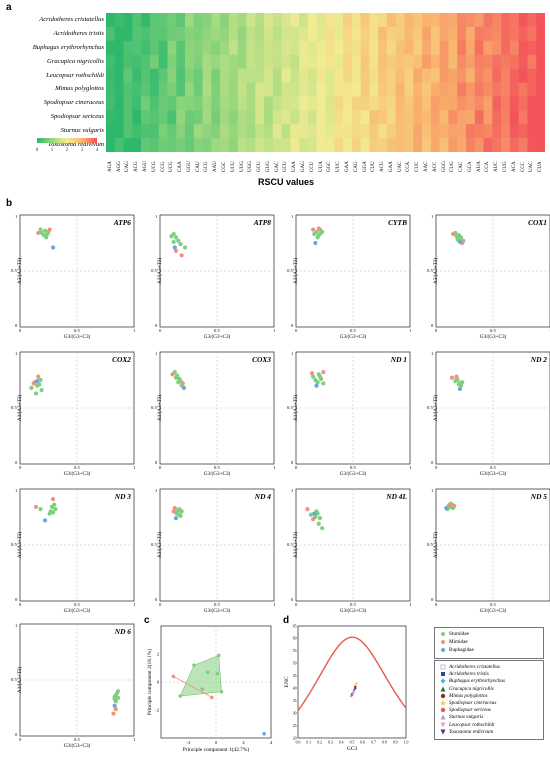  What do you see at coordinates (339, 166) in the screenshot?
I see `codon-label: UUC` at bounding box center [339, 166].